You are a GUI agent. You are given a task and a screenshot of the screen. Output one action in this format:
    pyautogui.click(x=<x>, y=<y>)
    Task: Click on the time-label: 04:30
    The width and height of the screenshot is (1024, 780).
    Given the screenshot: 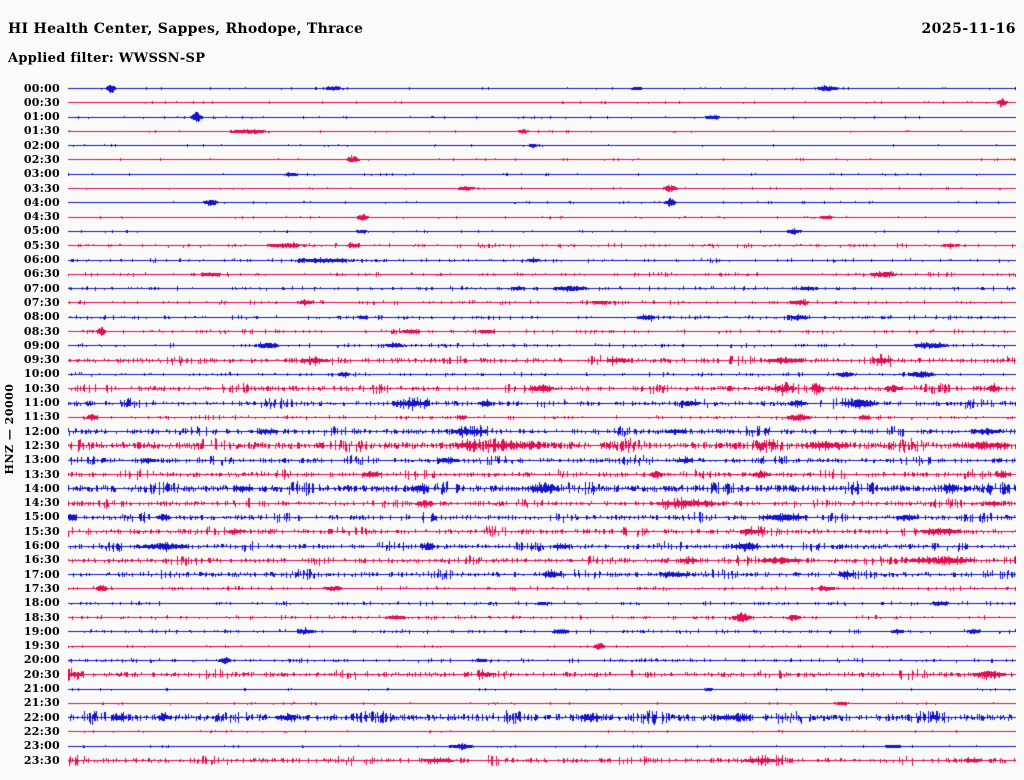 What is the action you would take?
    pyautogui.click(x=41, y=217)
    